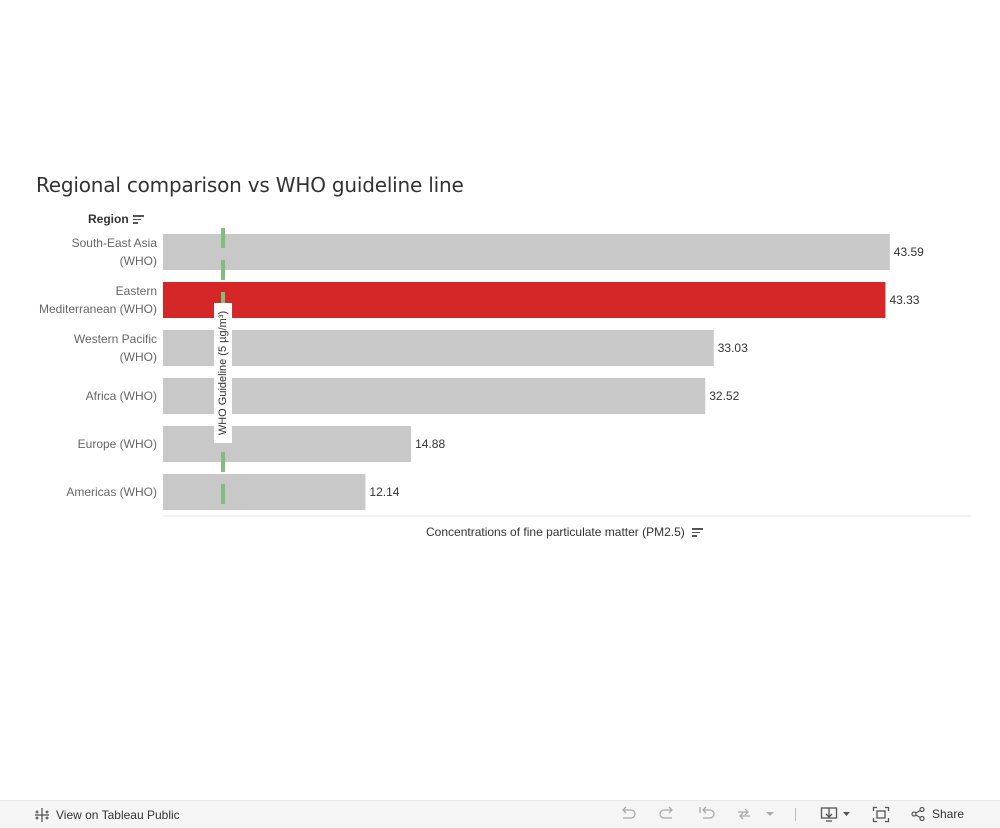 This screenshot has width=1000, height=828. I want to click on bar-value-label: 14.88, so click(430, 444).